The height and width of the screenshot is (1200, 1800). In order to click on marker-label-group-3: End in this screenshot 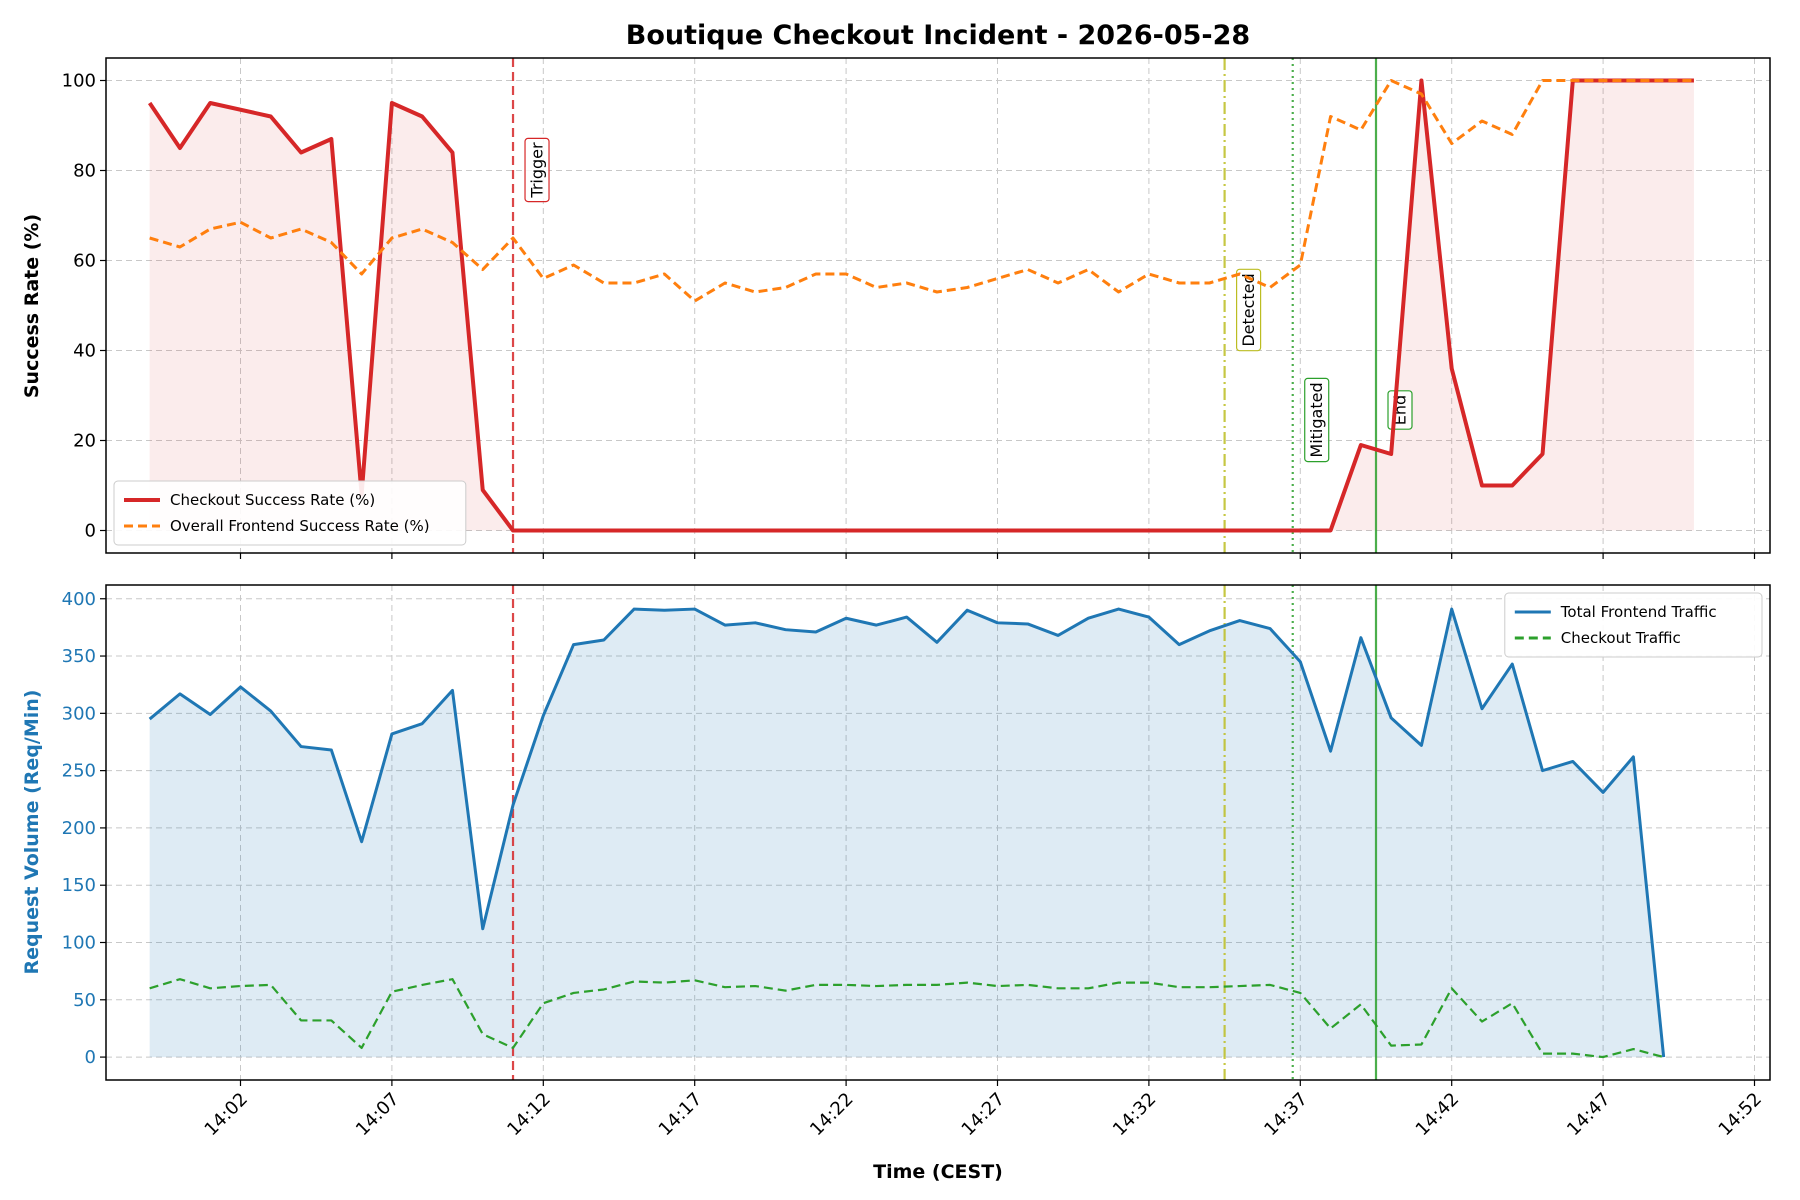, I will do `click(1400, 410)`.